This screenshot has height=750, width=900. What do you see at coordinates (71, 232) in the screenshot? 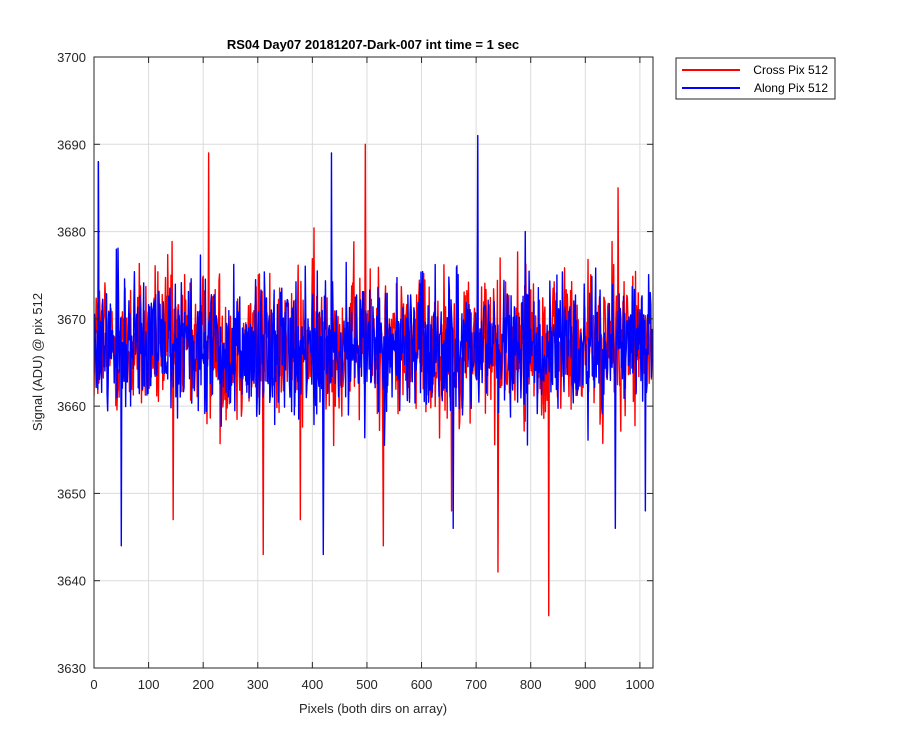
I see `y-tick-label: 3680` at bounding box center [71, 232].